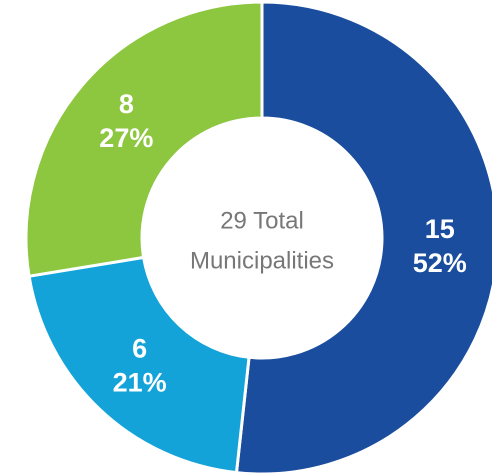  Describe the element at coordinates (140, 382) in the screenshot. I see `percent-label: 21%` at that location.